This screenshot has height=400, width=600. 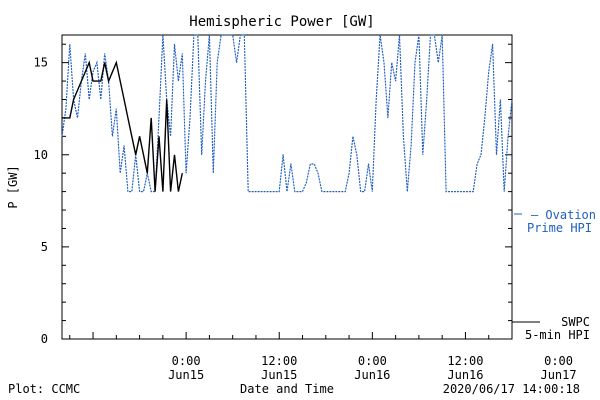 What do you see at coordinates (41, 63) in the screenshot?
I see `y-tick-label: 15` at bounding box center [41, 63].